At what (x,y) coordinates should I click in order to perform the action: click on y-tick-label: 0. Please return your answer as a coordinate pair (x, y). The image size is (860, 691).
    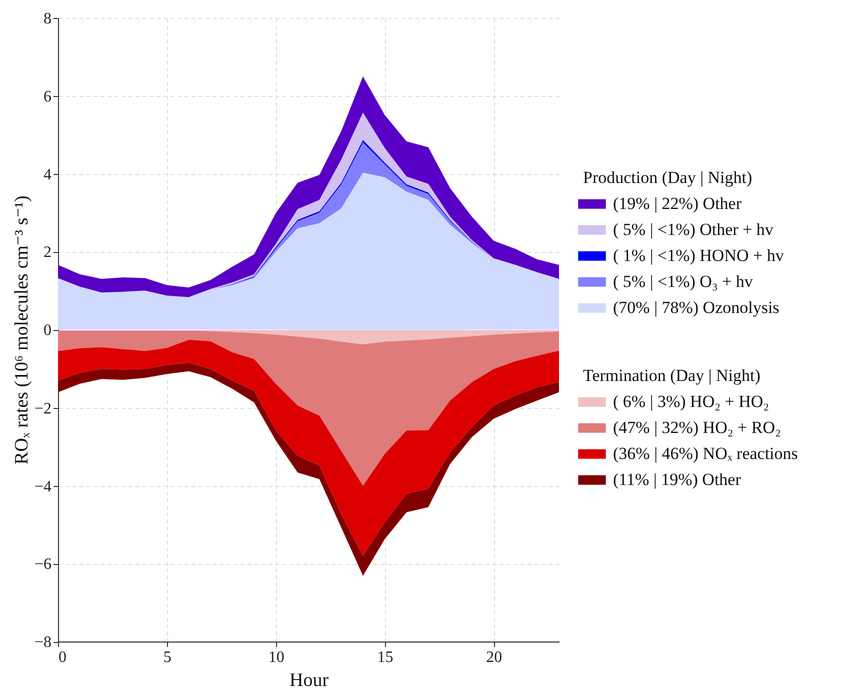
    Looking at the image, I should click on (48, 330).